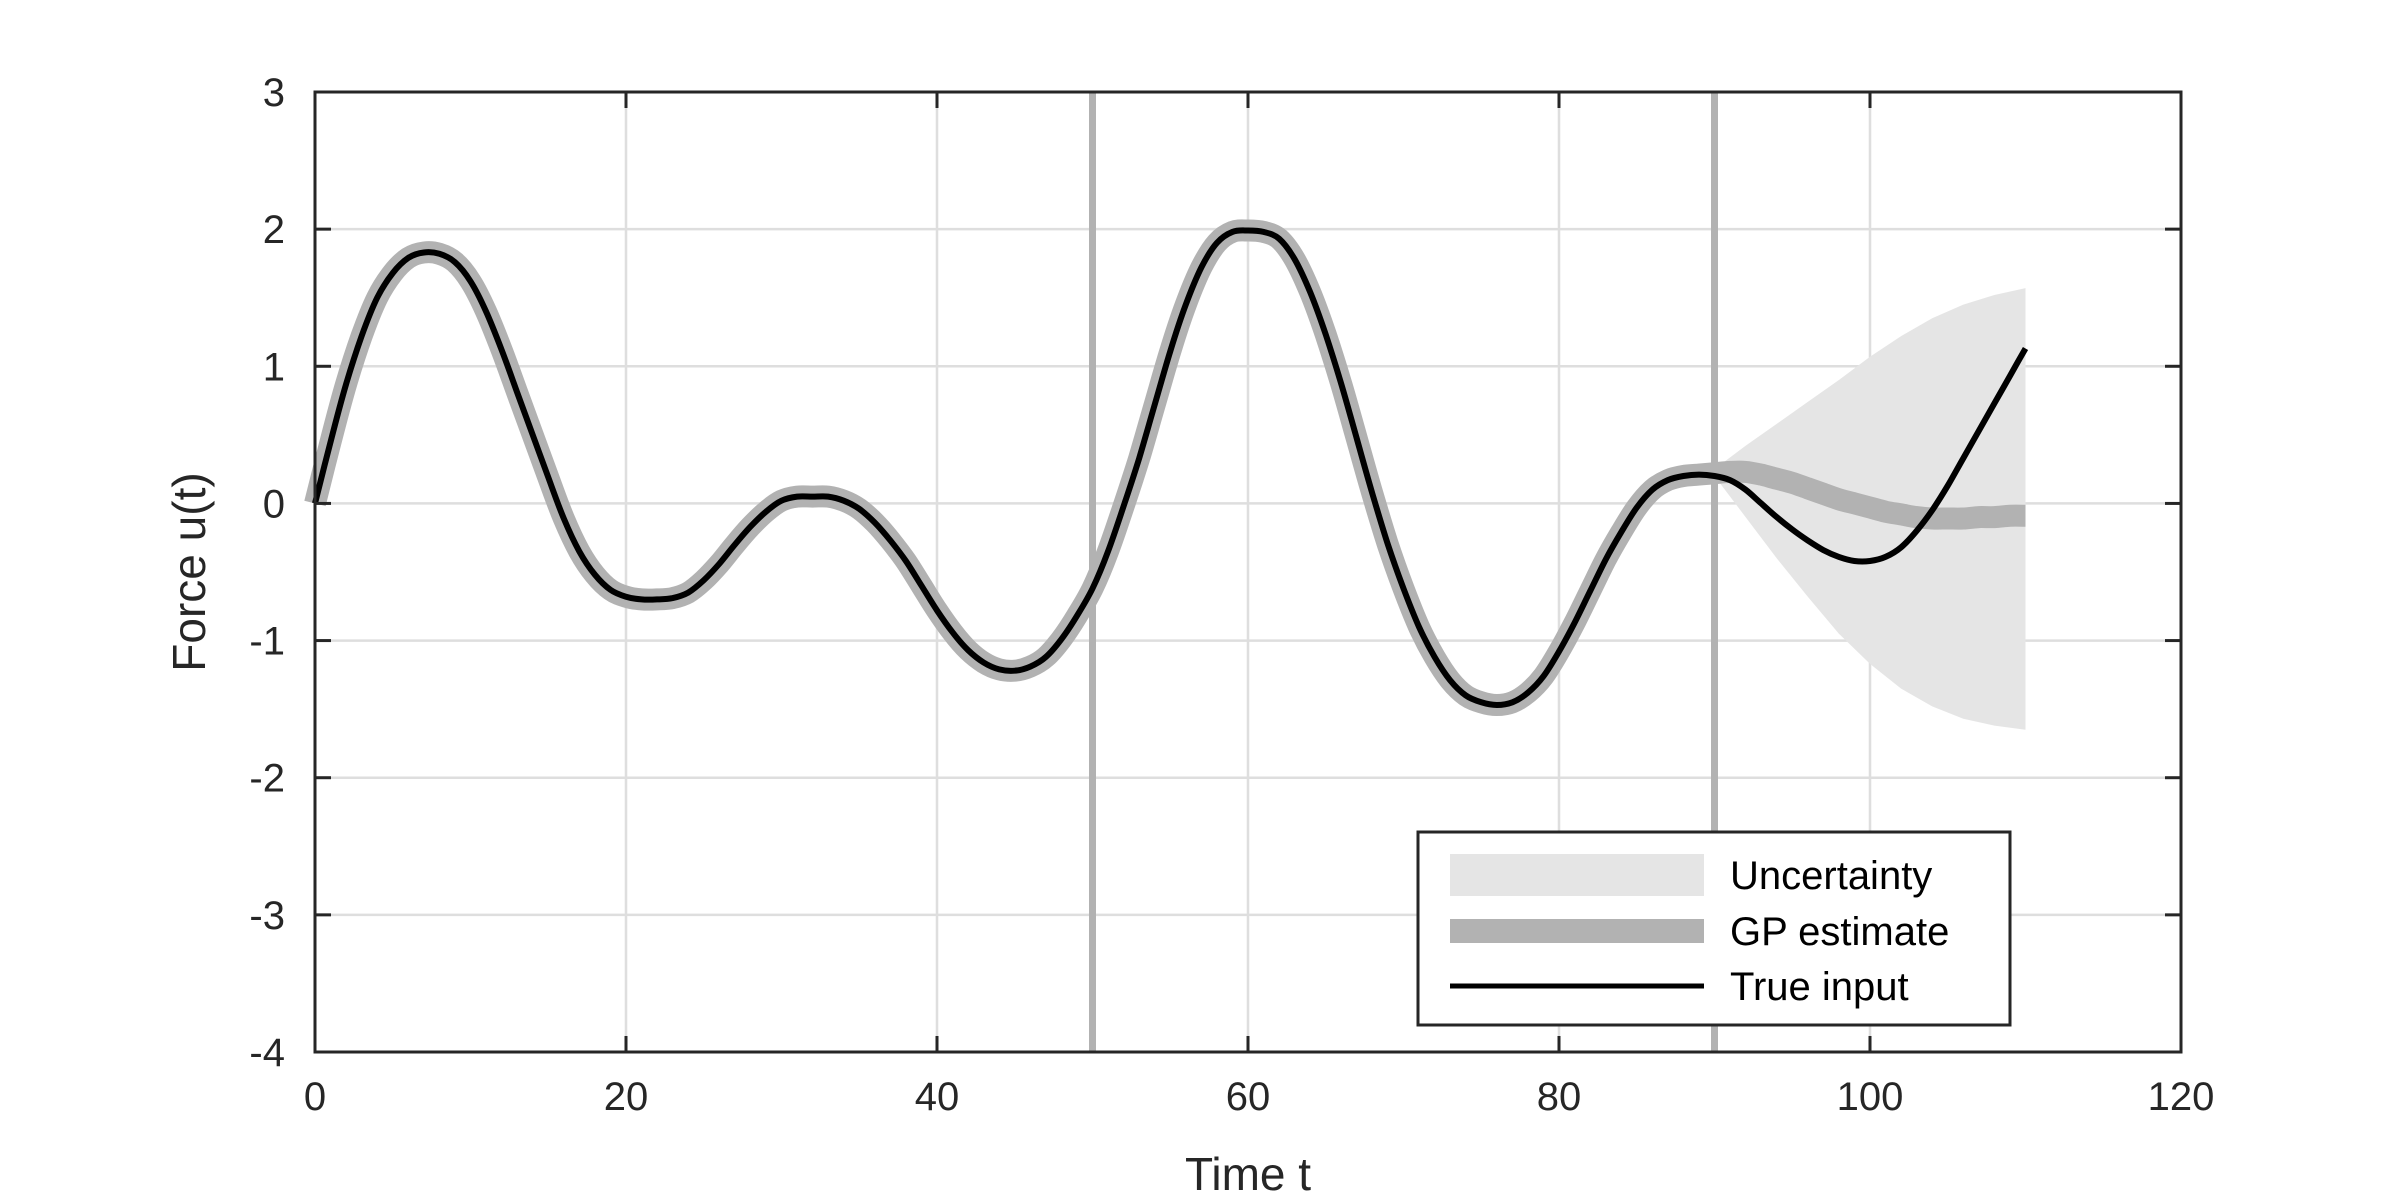  I want to click on y-tick-label: -1, so click(267, 642).